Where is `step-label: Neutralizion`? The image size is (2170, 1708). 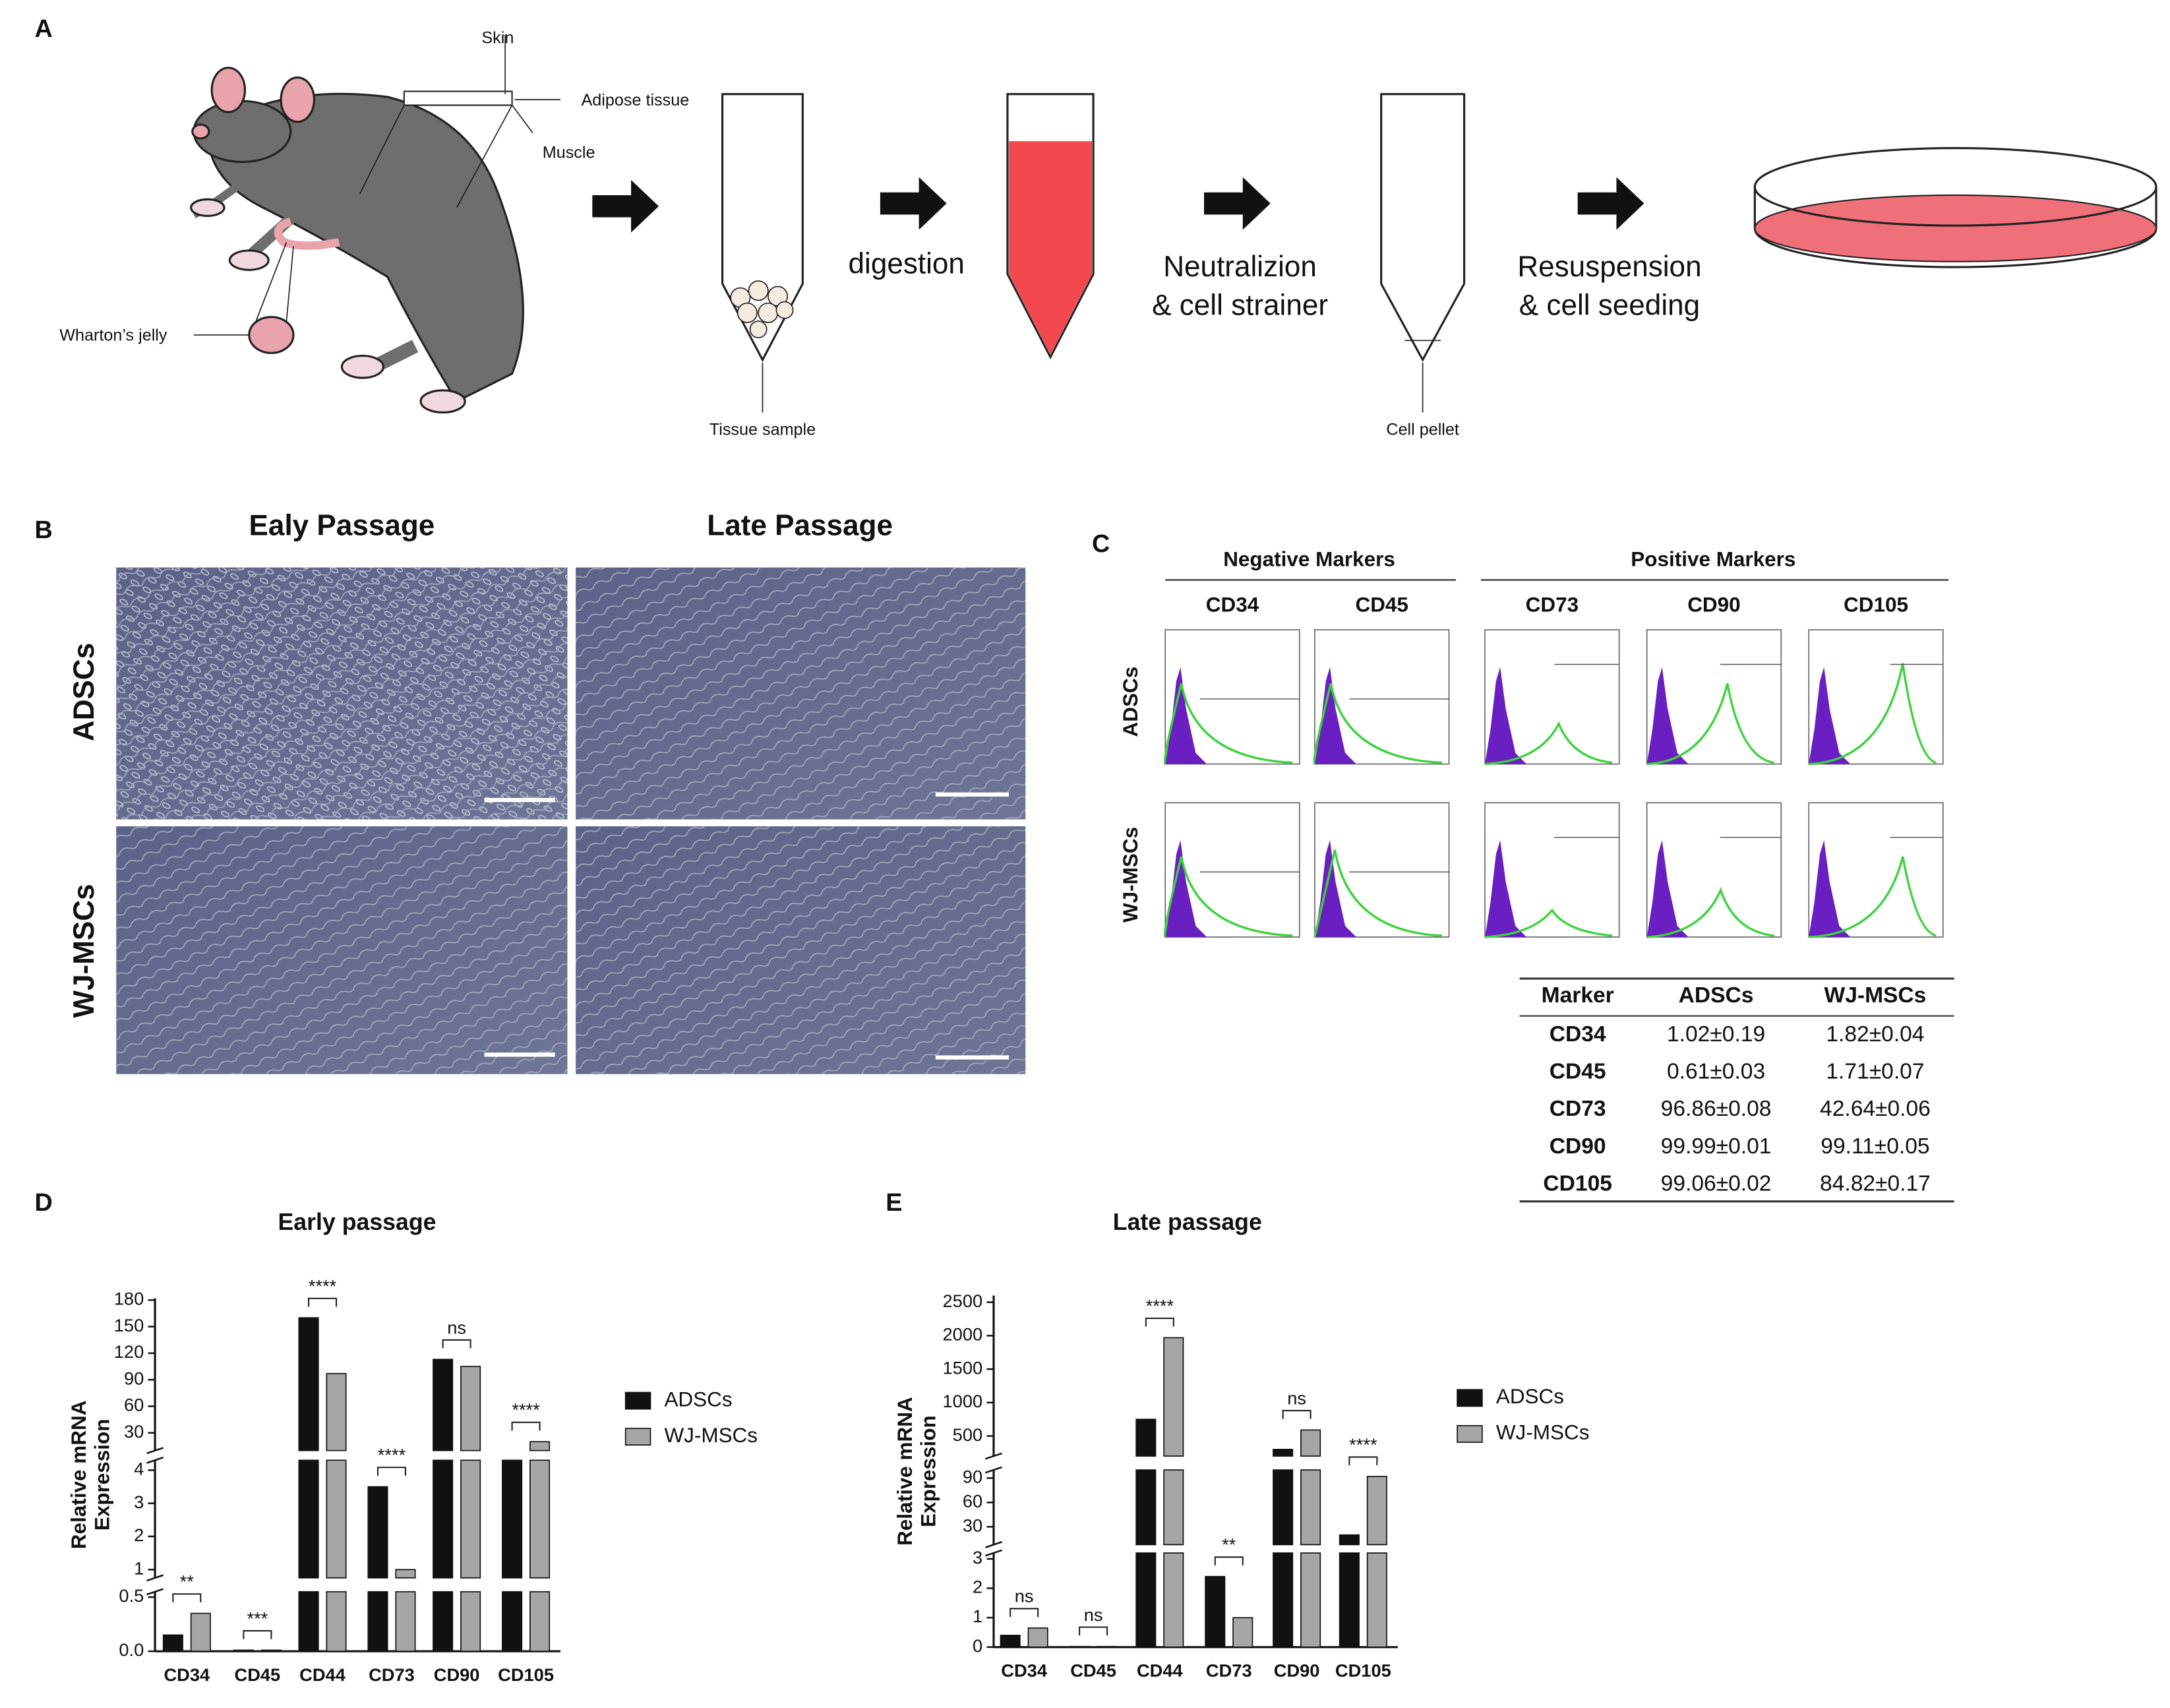
step-label: Neutralizion is located at coordinates (1240, 267).